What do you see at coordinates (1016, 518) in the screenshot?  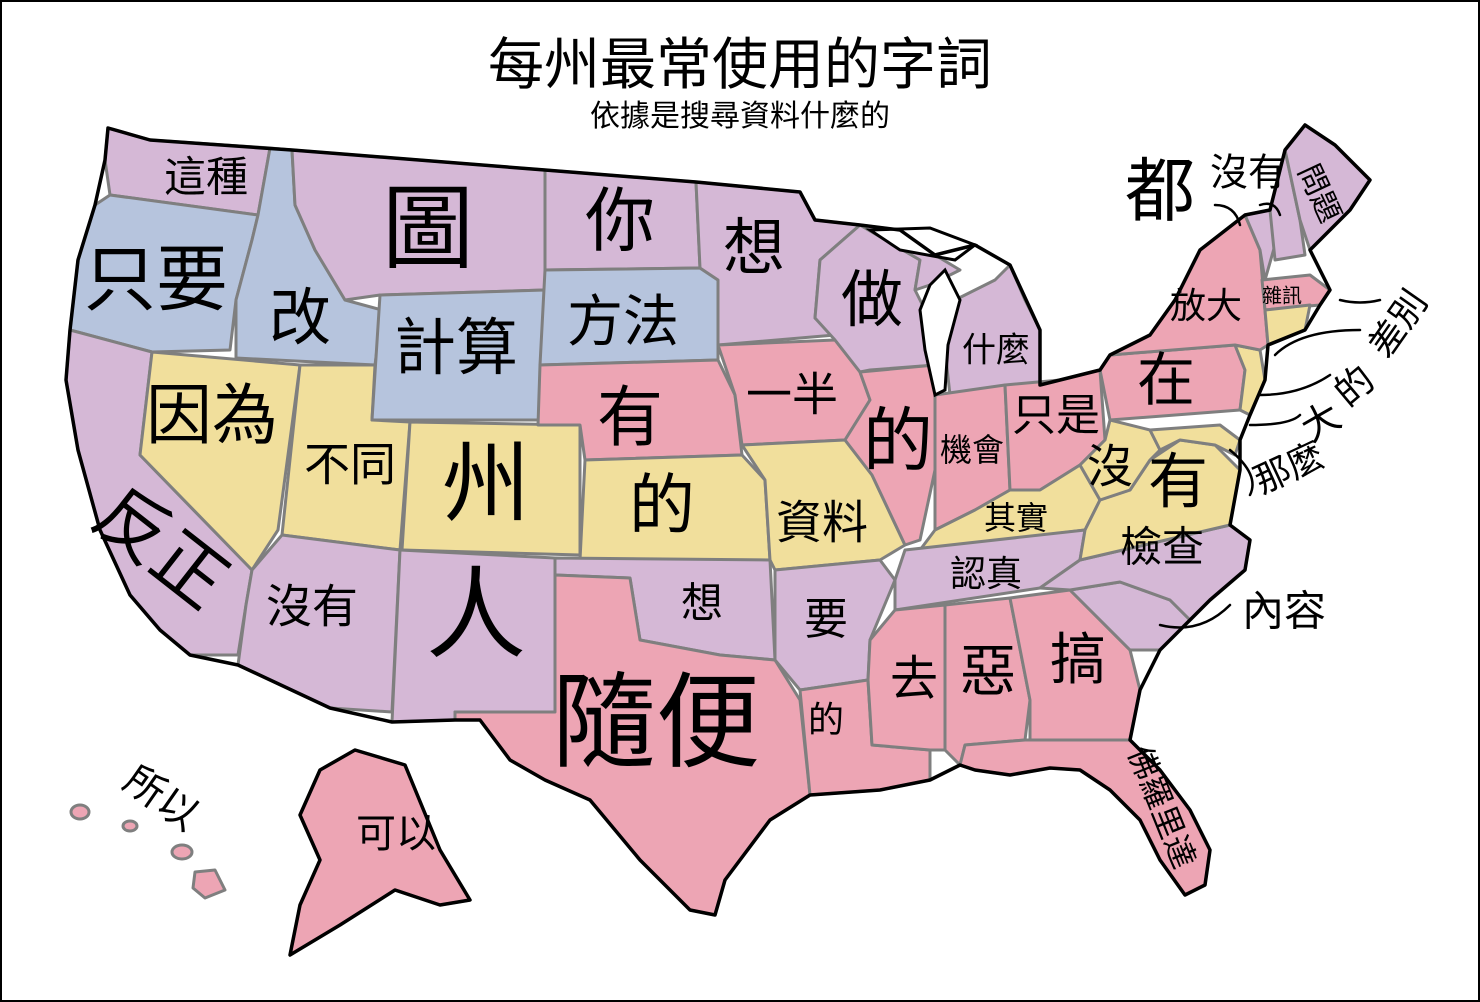 I see `label-kentucky: 其實` at bounding box center [1016, 518].